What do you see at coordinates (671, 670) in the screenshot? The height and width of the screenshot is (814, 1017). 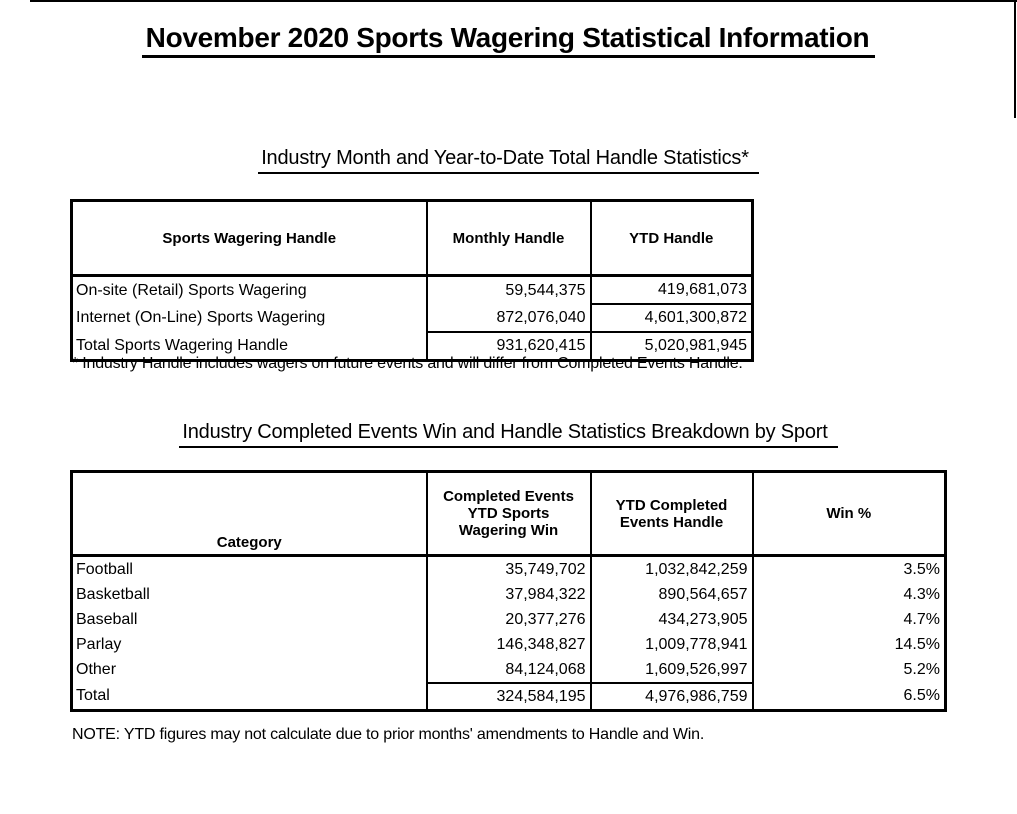 I see `handle-value: 1,609,526,997` at bounding box center [671, 670].